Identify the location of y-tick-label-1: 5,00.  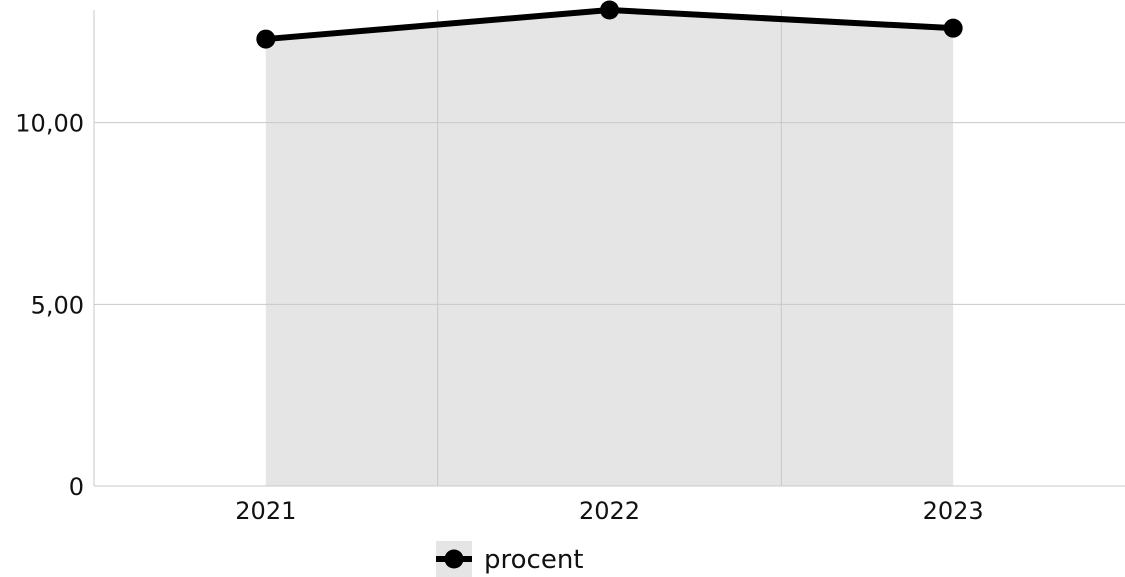
(57, 305).